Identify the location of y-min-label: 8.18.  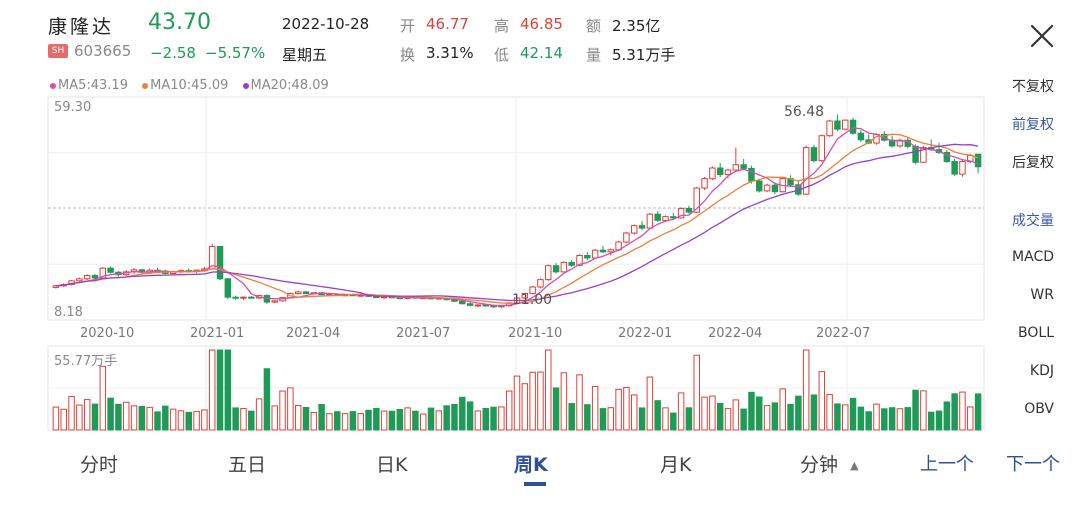
(68, 312).